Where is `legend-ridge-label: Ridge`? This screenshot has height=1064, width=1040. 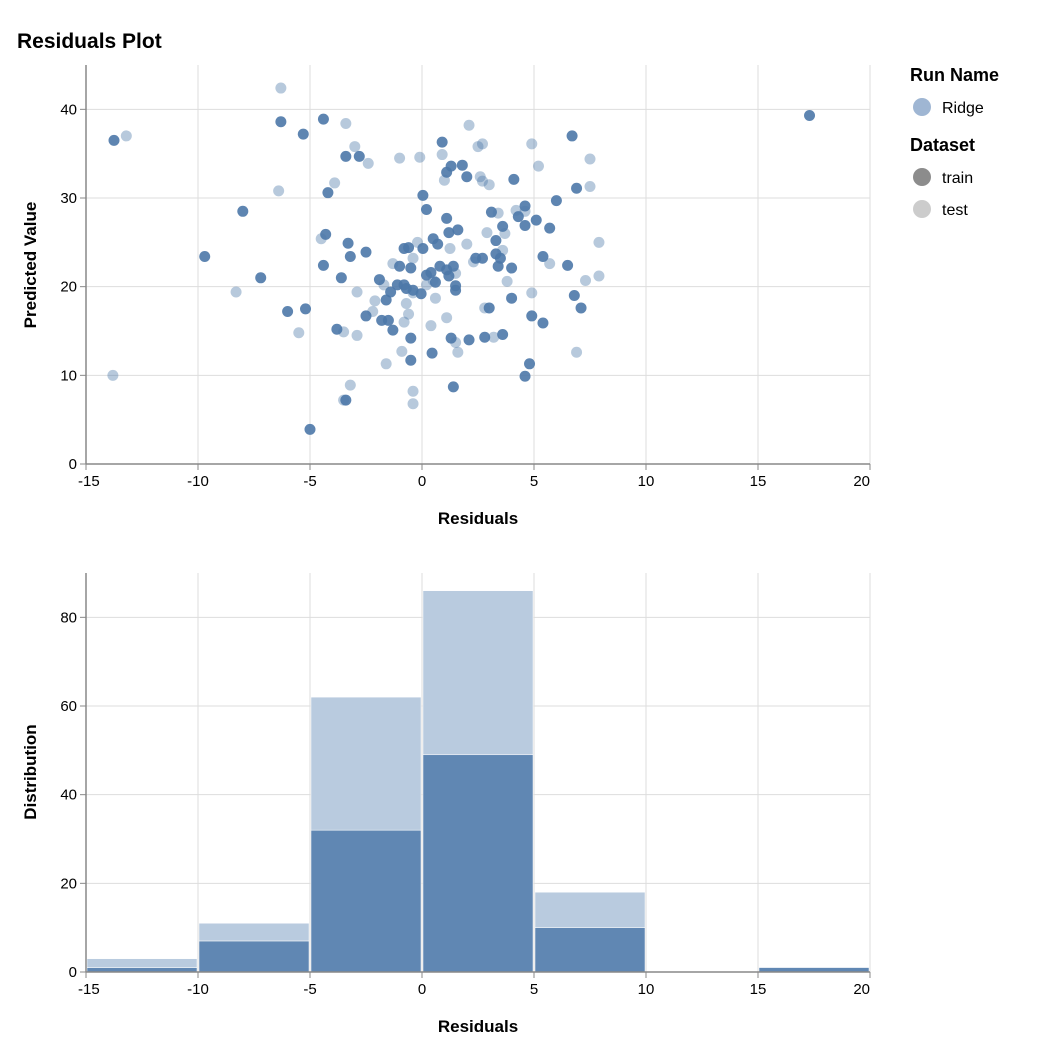
legend-ridge-label: Ridge is located at coordinates (963, 108).